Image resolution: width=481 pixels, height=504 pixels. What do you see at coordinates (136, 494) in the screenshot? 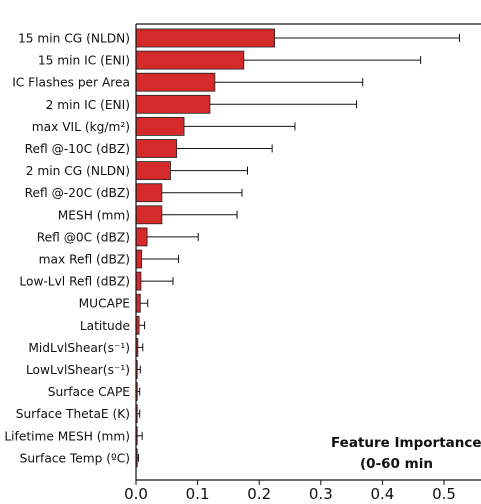
I see `x-tick-label: 0.0` at bounding box center [136, 494].